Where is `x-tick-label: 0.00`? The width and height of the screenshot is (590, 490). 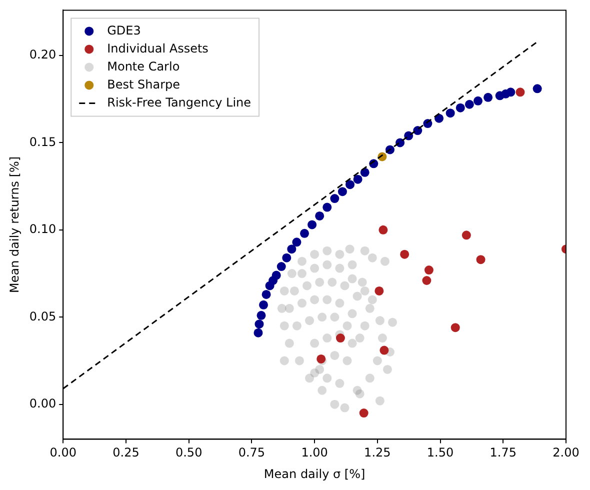
x-tick-label: 0.00 is located at coordinates (63, 453).